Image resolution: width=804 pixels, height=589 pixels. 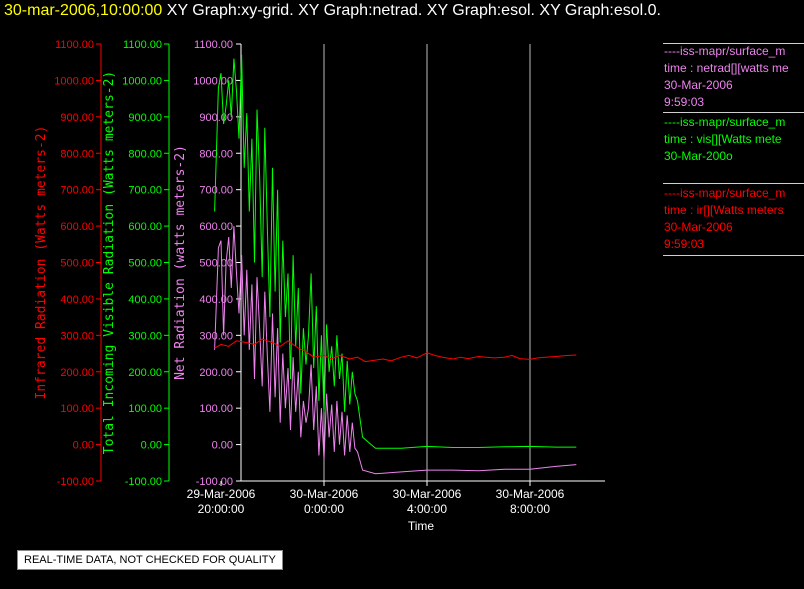 What do you see at coordinates (180, 262) in the screenshot?
I see `net-axis-title: Net Radiation (watts meters-2)` at bounding box center [180, 262].